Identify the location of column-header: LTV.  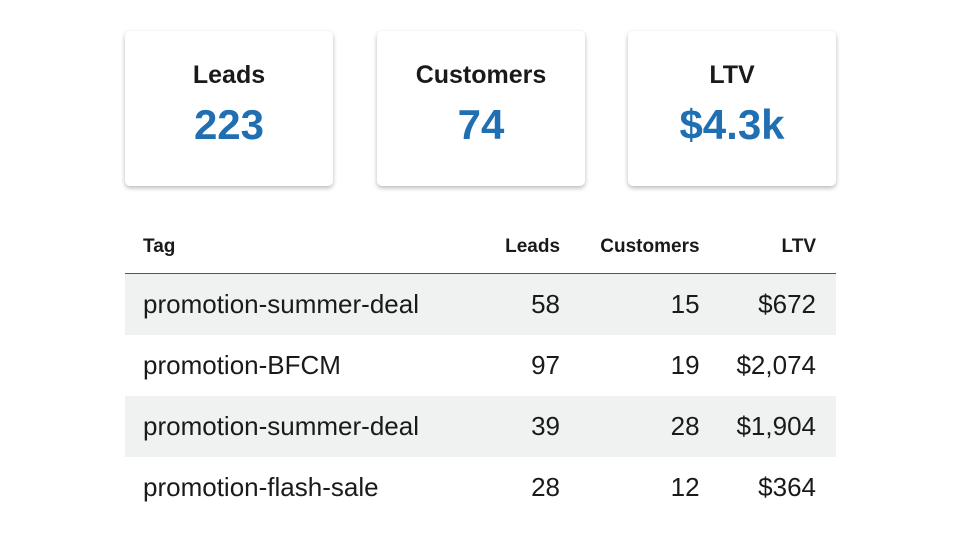
(777, 247).